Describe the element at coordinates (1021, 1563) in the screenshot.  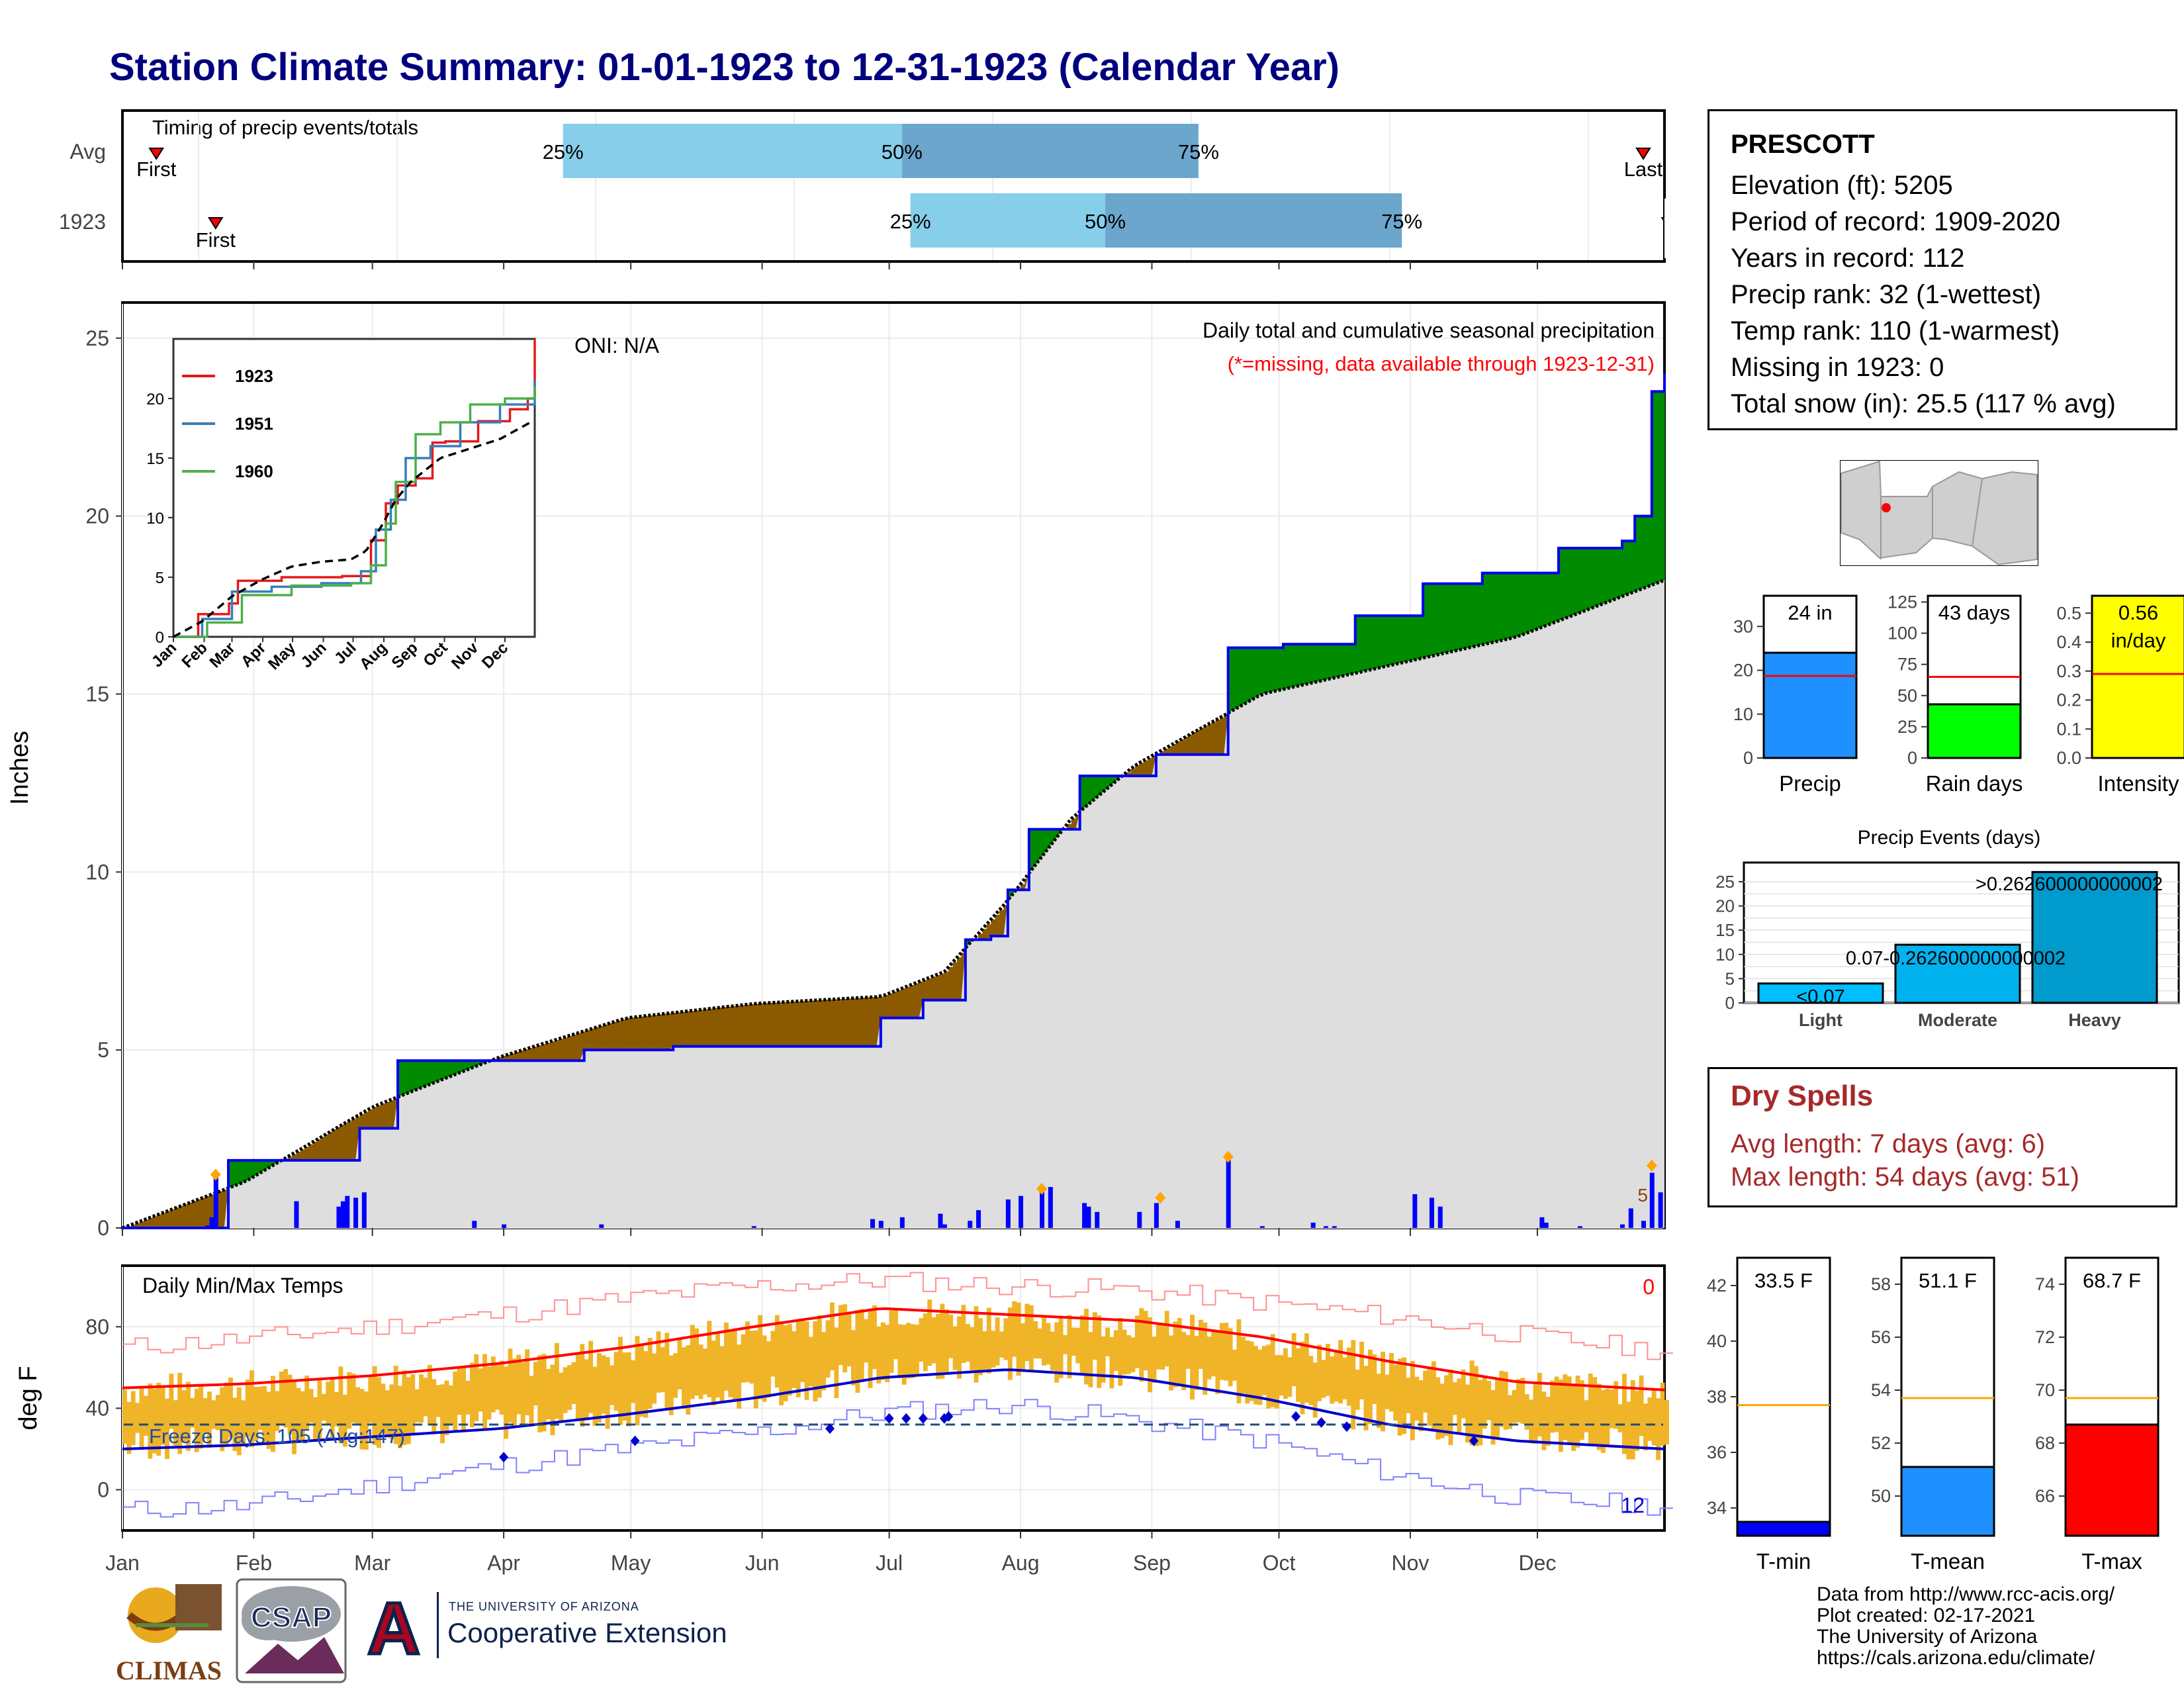
I see `month-label: Aug` at that location.